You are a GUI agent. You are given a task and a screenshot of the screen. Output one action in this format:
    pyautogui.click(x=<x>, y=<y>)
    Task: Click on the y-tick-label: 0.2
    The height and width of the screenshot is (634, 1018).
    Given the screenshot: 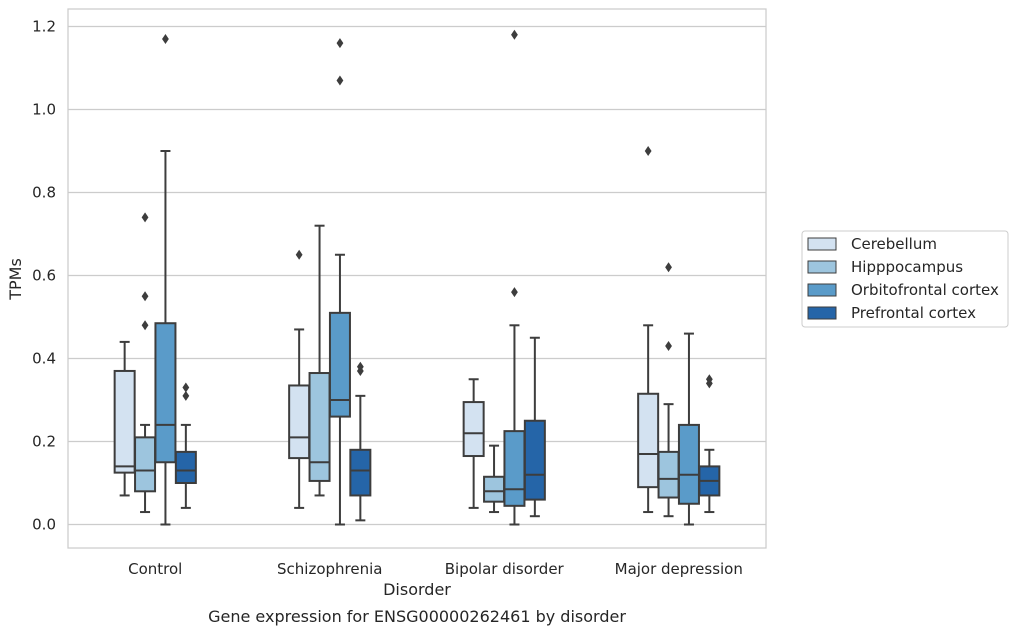 What is the action you would take?
    pyautogui.click(x=44, y=442)
    